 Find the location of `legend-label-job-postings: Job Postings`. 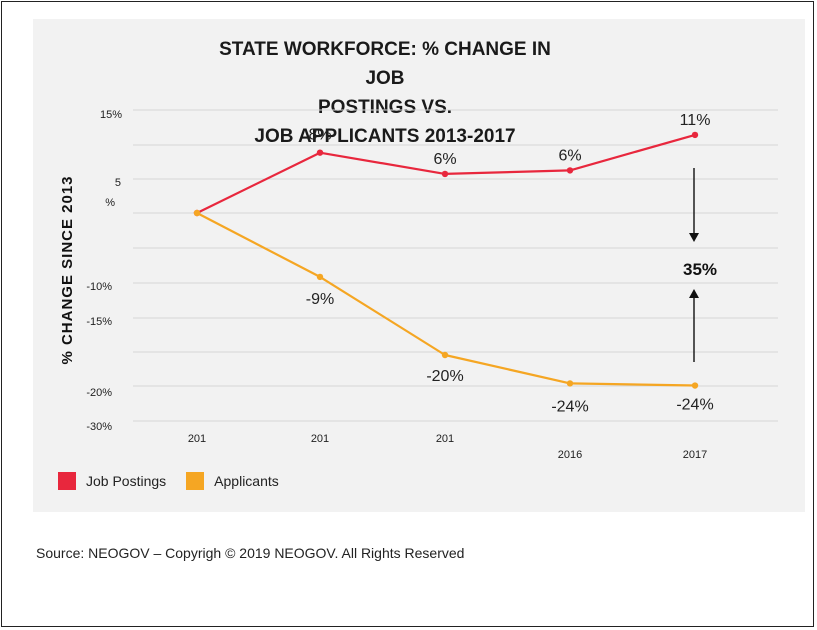

legend-label-job-postings: Job Postings is located at coordinates (126, 481).